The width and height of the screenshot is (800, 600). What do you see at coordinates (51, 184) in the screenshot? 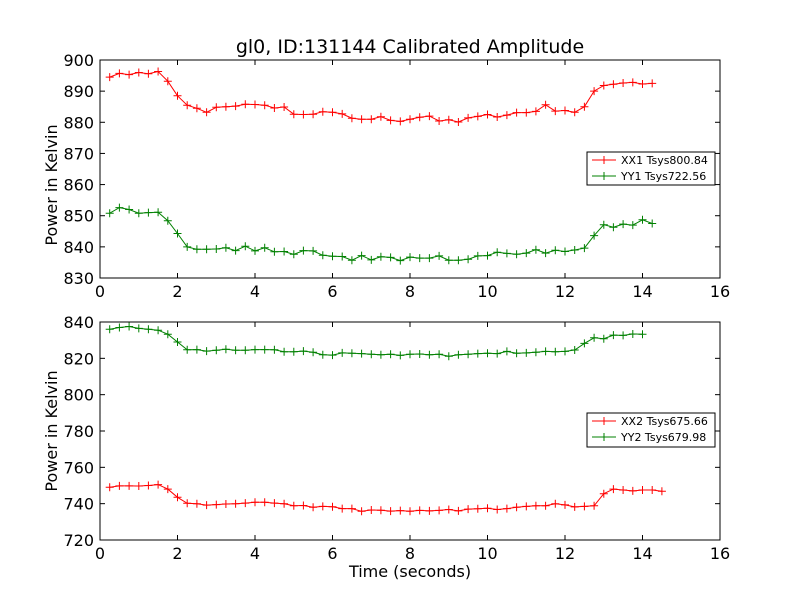
I see `y-axis-title: Power in Kelvin` at bounding box center [51, 184].